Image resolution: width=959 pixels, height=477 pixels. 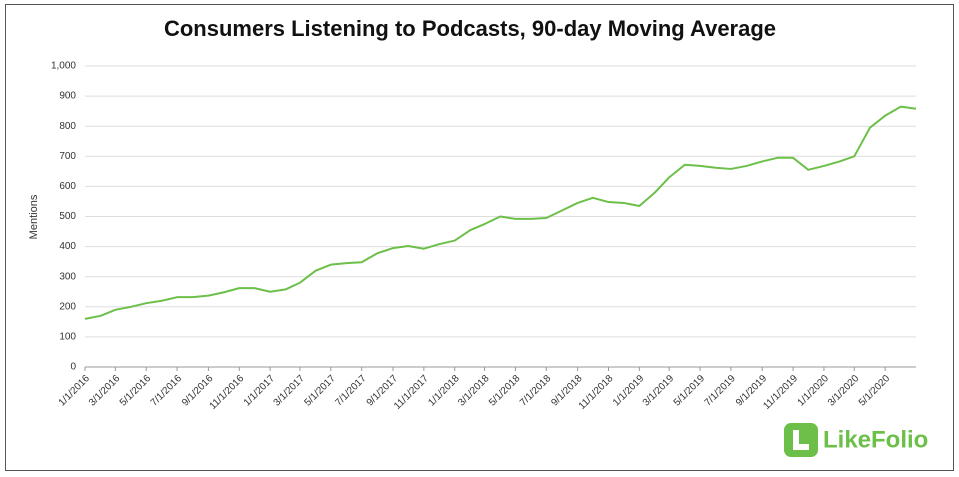 What do you see at coordinates (73, 367) in the screenshot?
I see `y-tick-label: 0` at bounding box center [73, 367].